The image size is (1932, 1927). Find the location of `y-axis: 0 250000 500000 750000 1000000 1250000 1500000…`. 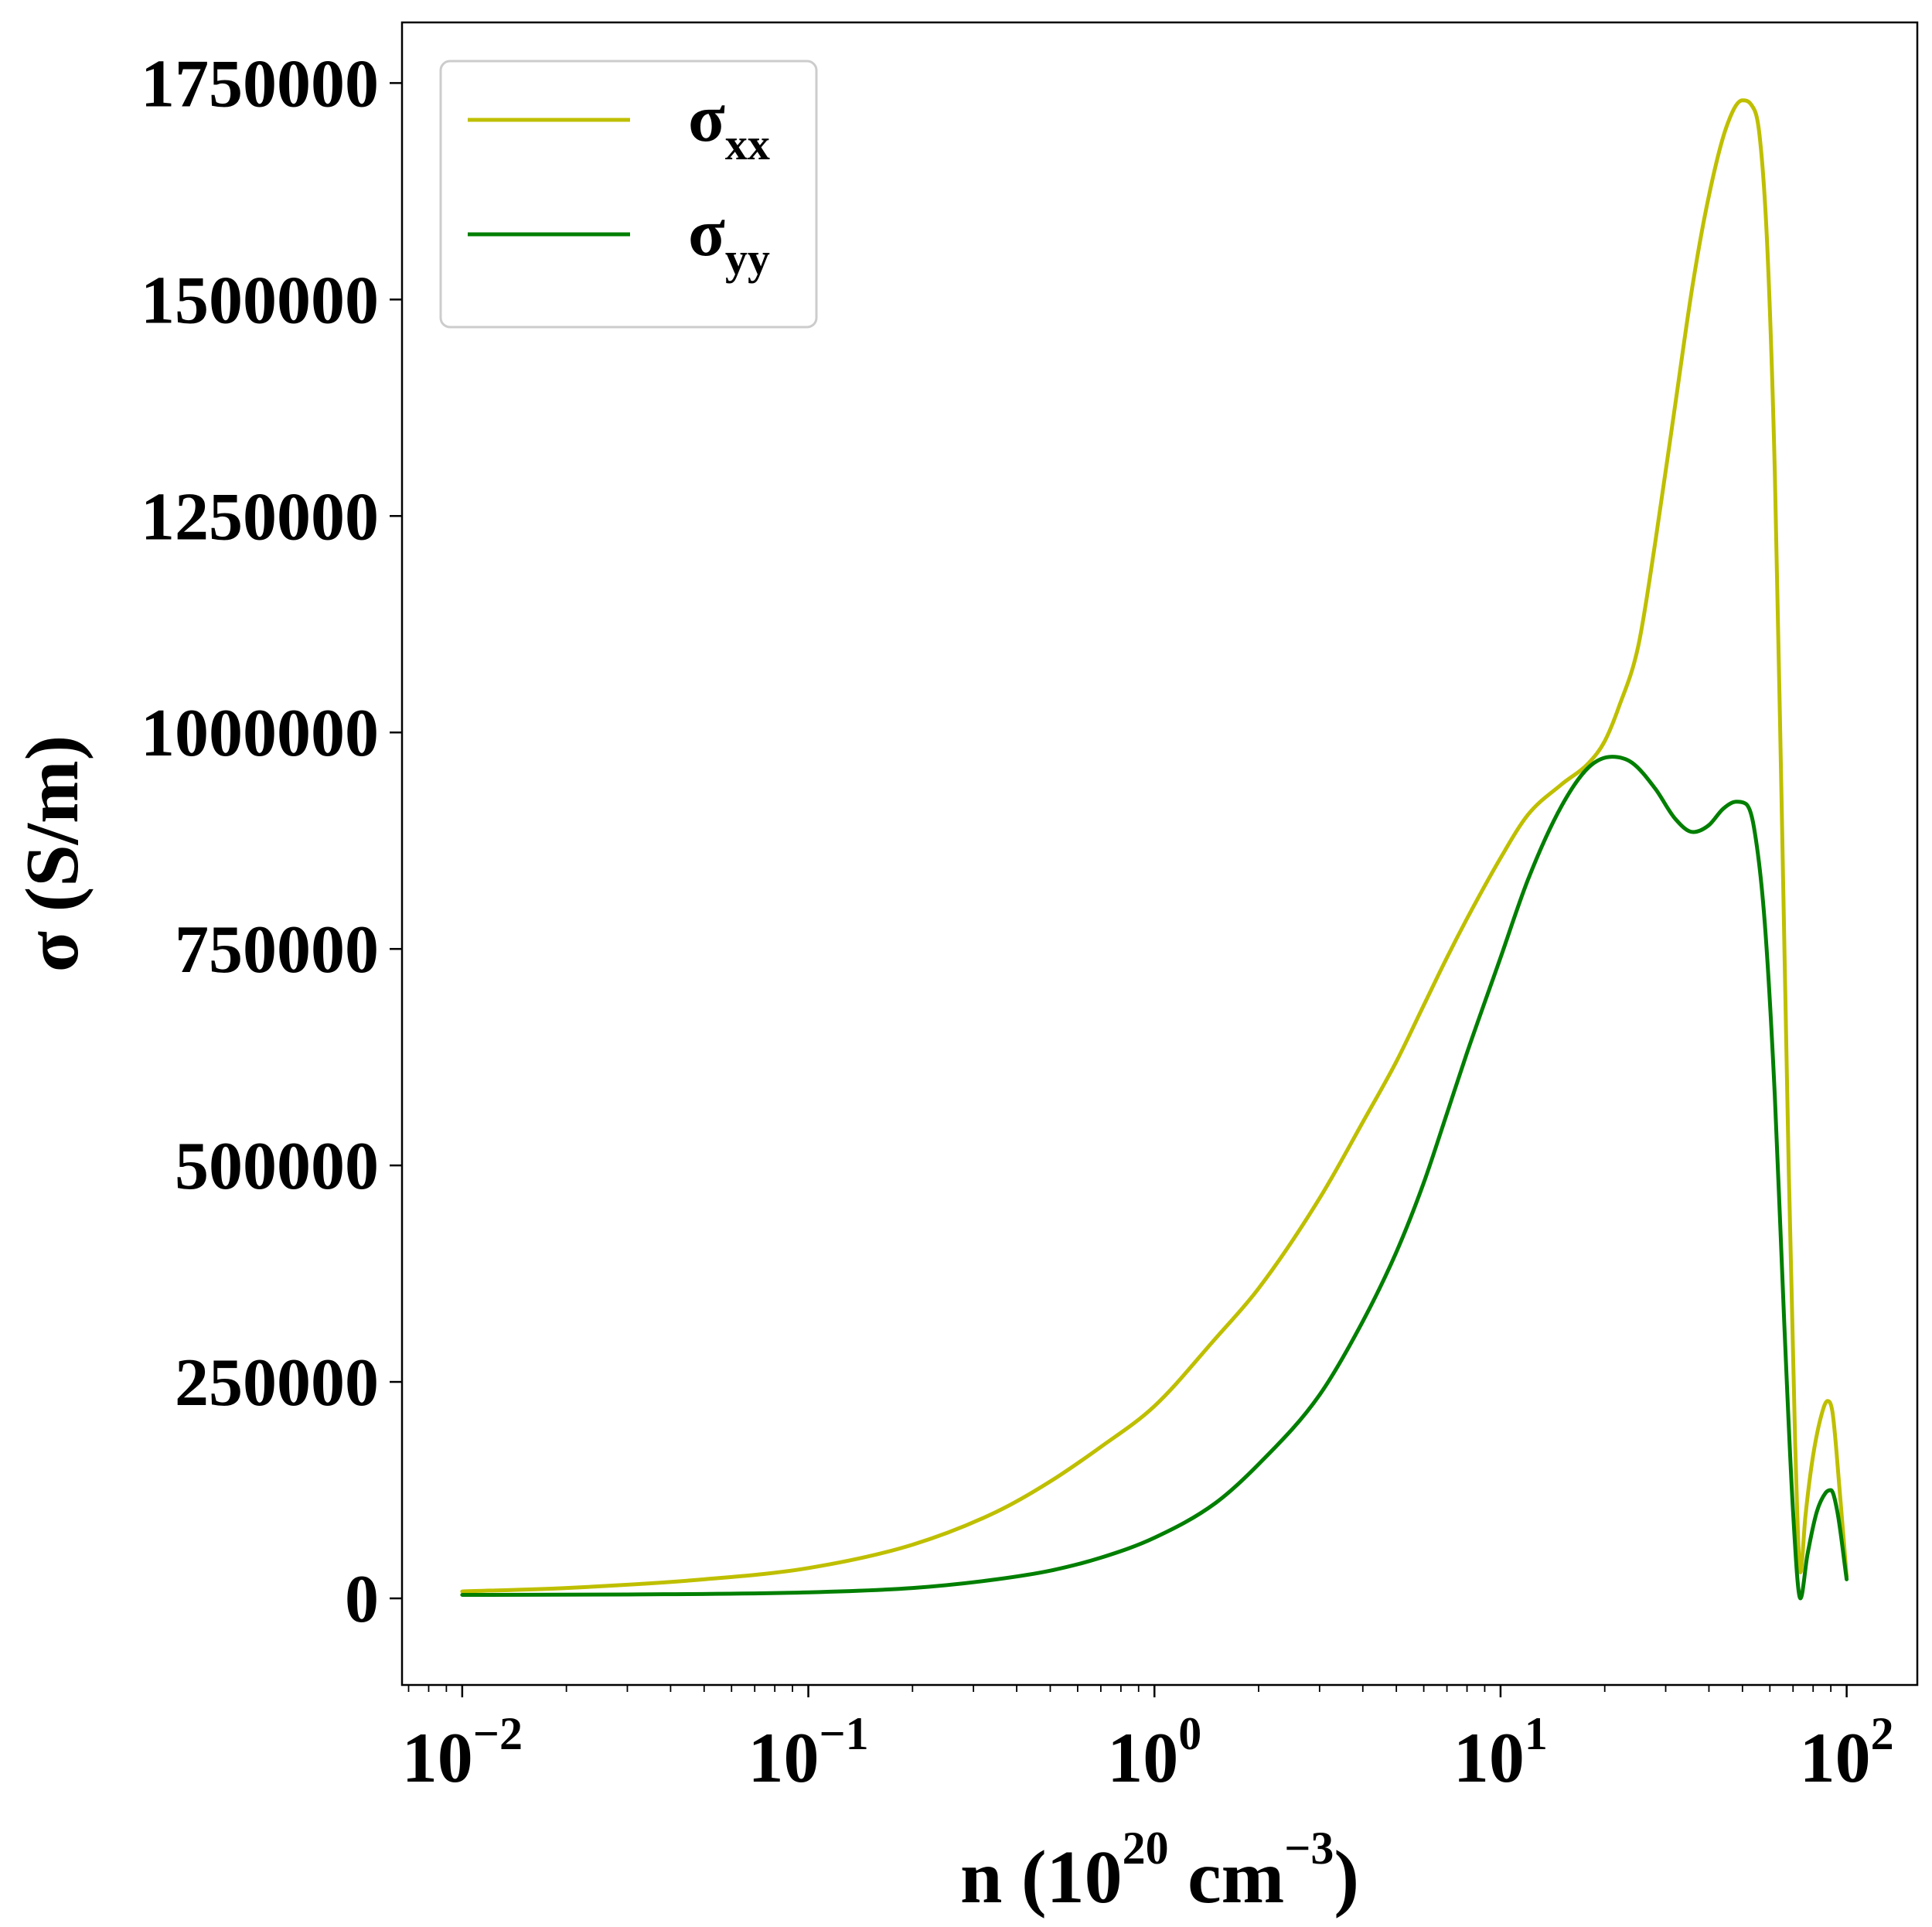

y-axis: 0 250000 500000 750000 1000000 1250000 1500000… is located at coordinates (271, 841).